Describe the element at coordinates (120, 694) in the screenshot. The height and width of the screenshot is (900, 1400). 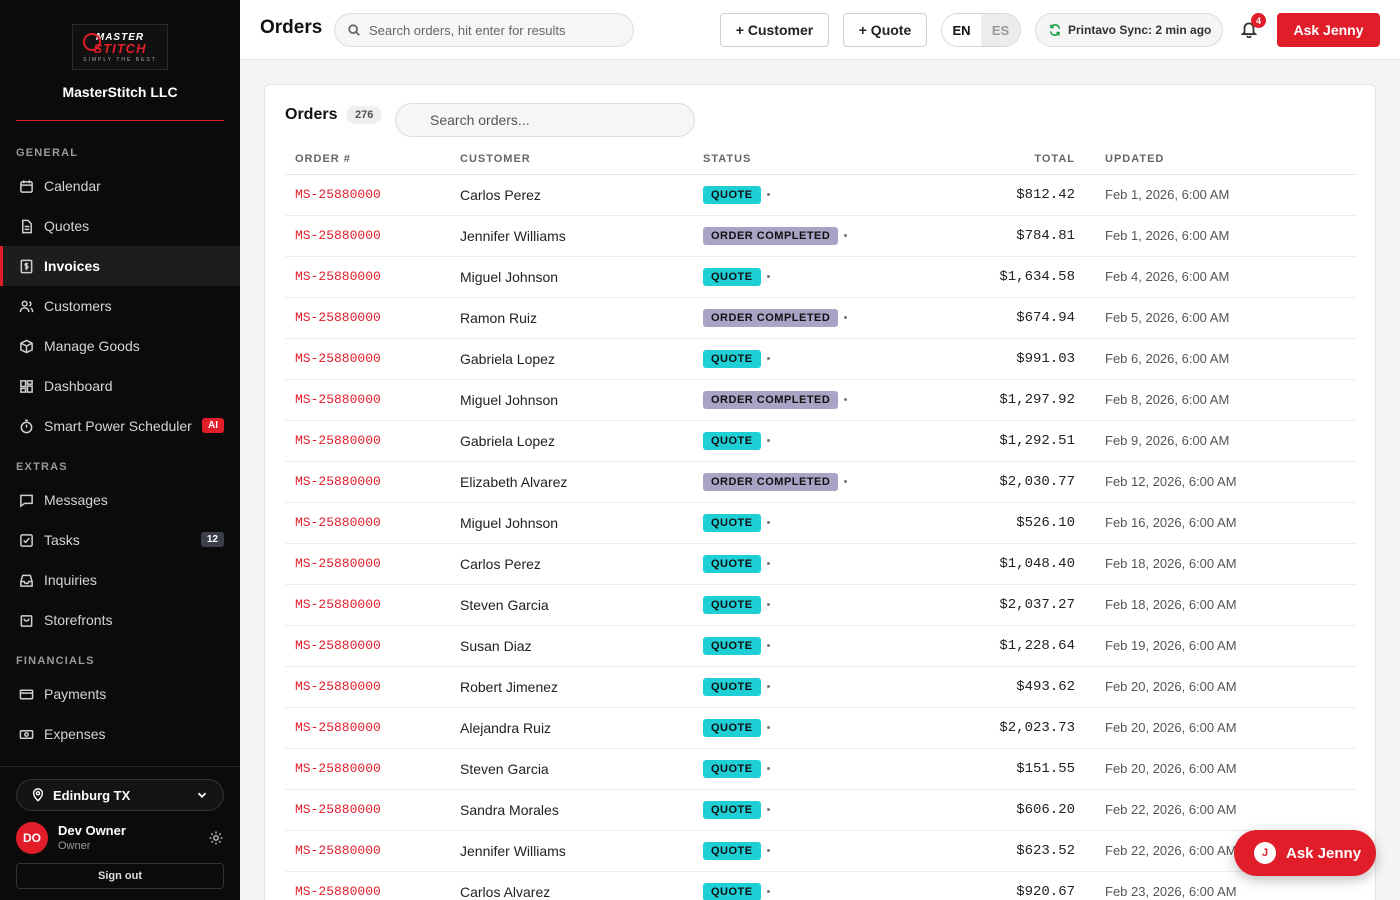
I see `sidebar-item-payments: Payments` at that location.